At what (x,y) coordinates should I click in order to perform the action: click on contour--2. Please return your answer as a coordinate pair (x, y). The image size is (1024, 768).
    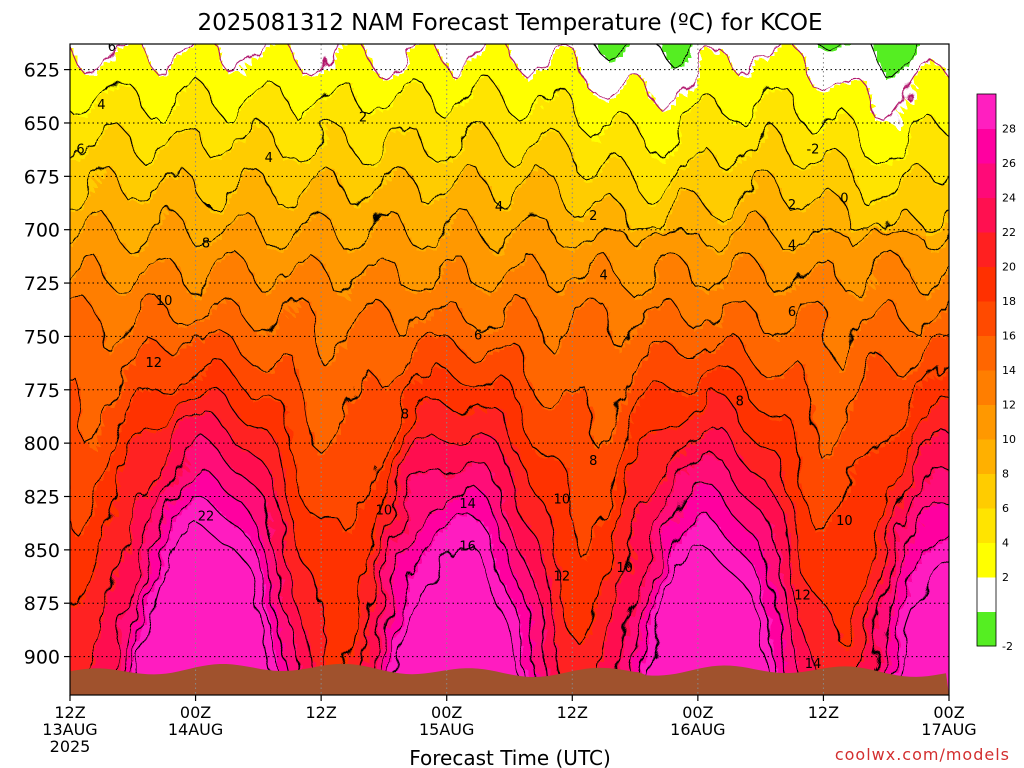
    Looking at the image, I should click on (757, 62).